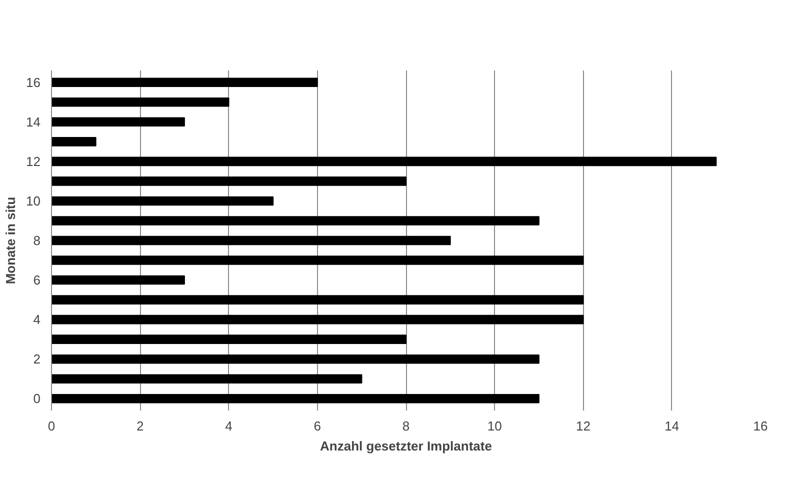  I want to click on y-axis-title: Monate in situ, so click(10, 240).